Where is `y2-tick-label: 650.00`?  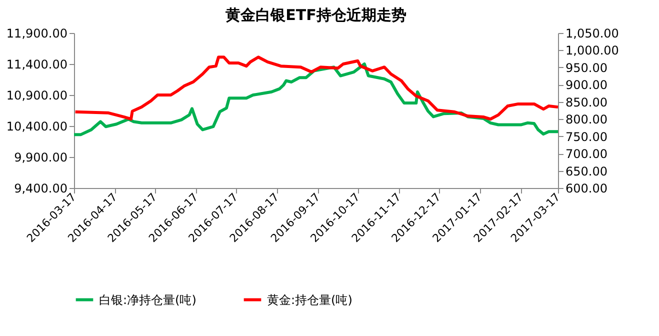 y2-tick-label: 650.00 is located at coordinates (587, 171).